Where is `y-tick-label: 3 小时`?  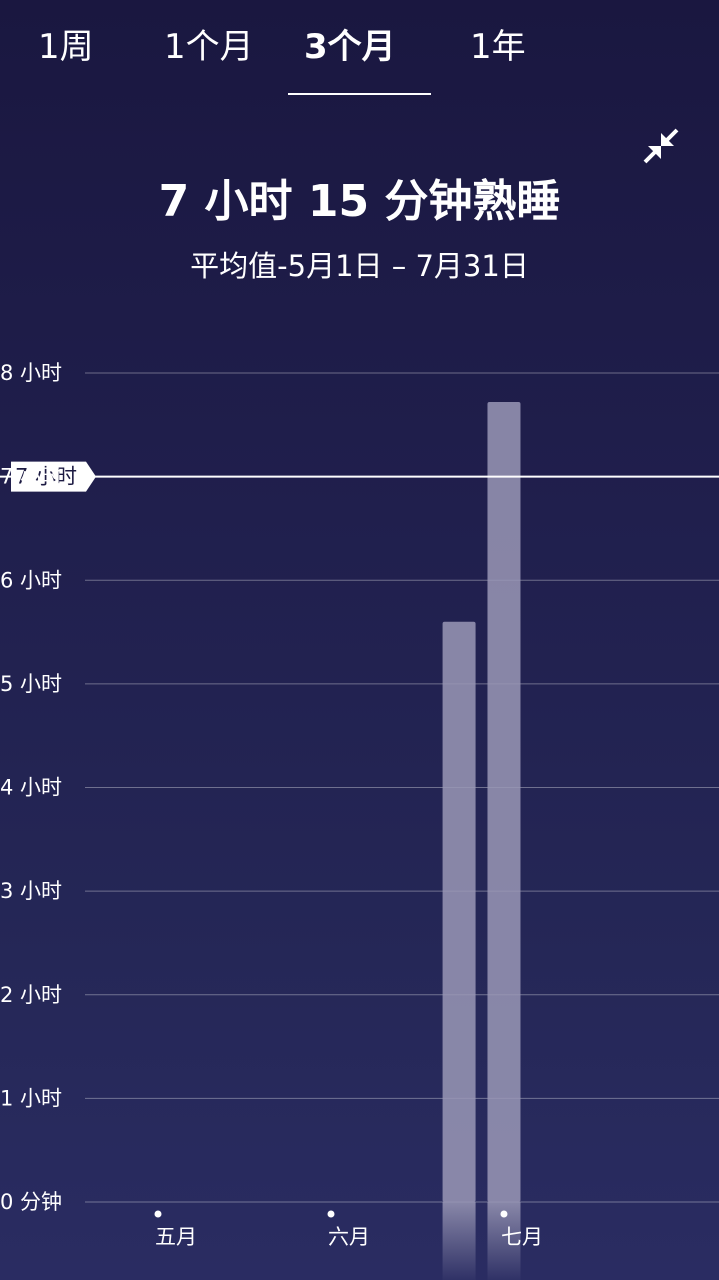
y-tick-label: 3 小时 is located at coordinates (31, 891).